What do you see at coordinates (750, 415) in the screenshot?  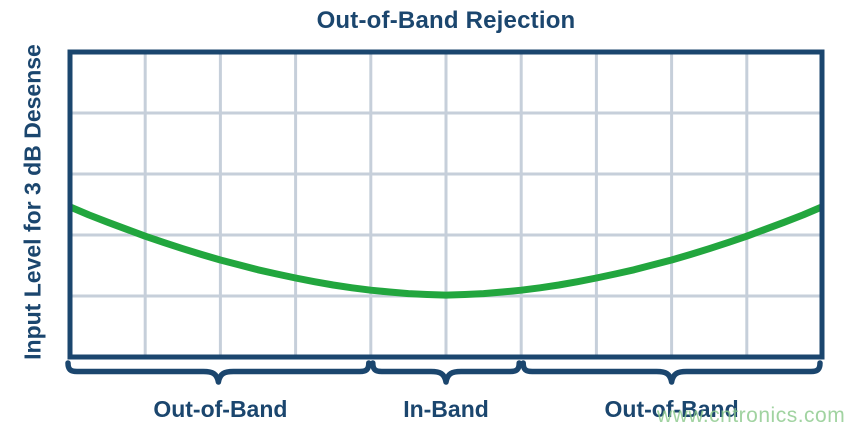 I see `watermark-text: www.cntronics.com` at bounding box center [750, 415].